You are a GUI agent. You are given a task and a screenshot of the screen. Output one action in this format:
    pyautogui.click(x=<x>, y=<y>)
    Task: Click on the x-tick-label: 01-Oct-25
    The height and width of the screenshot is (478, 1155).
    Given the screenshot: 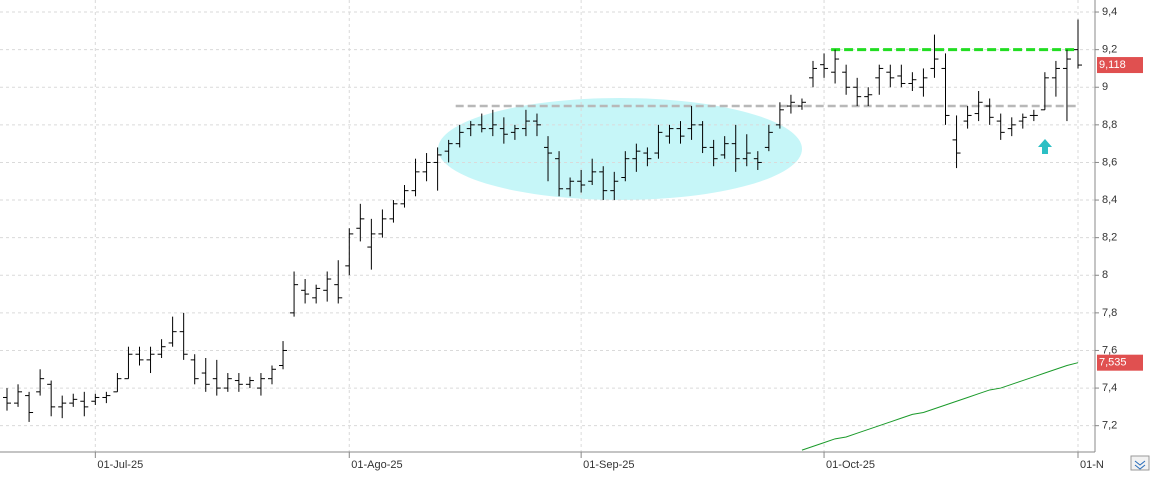 What is the action you would take?
    pyautogui.click(x=850, y=465)
    